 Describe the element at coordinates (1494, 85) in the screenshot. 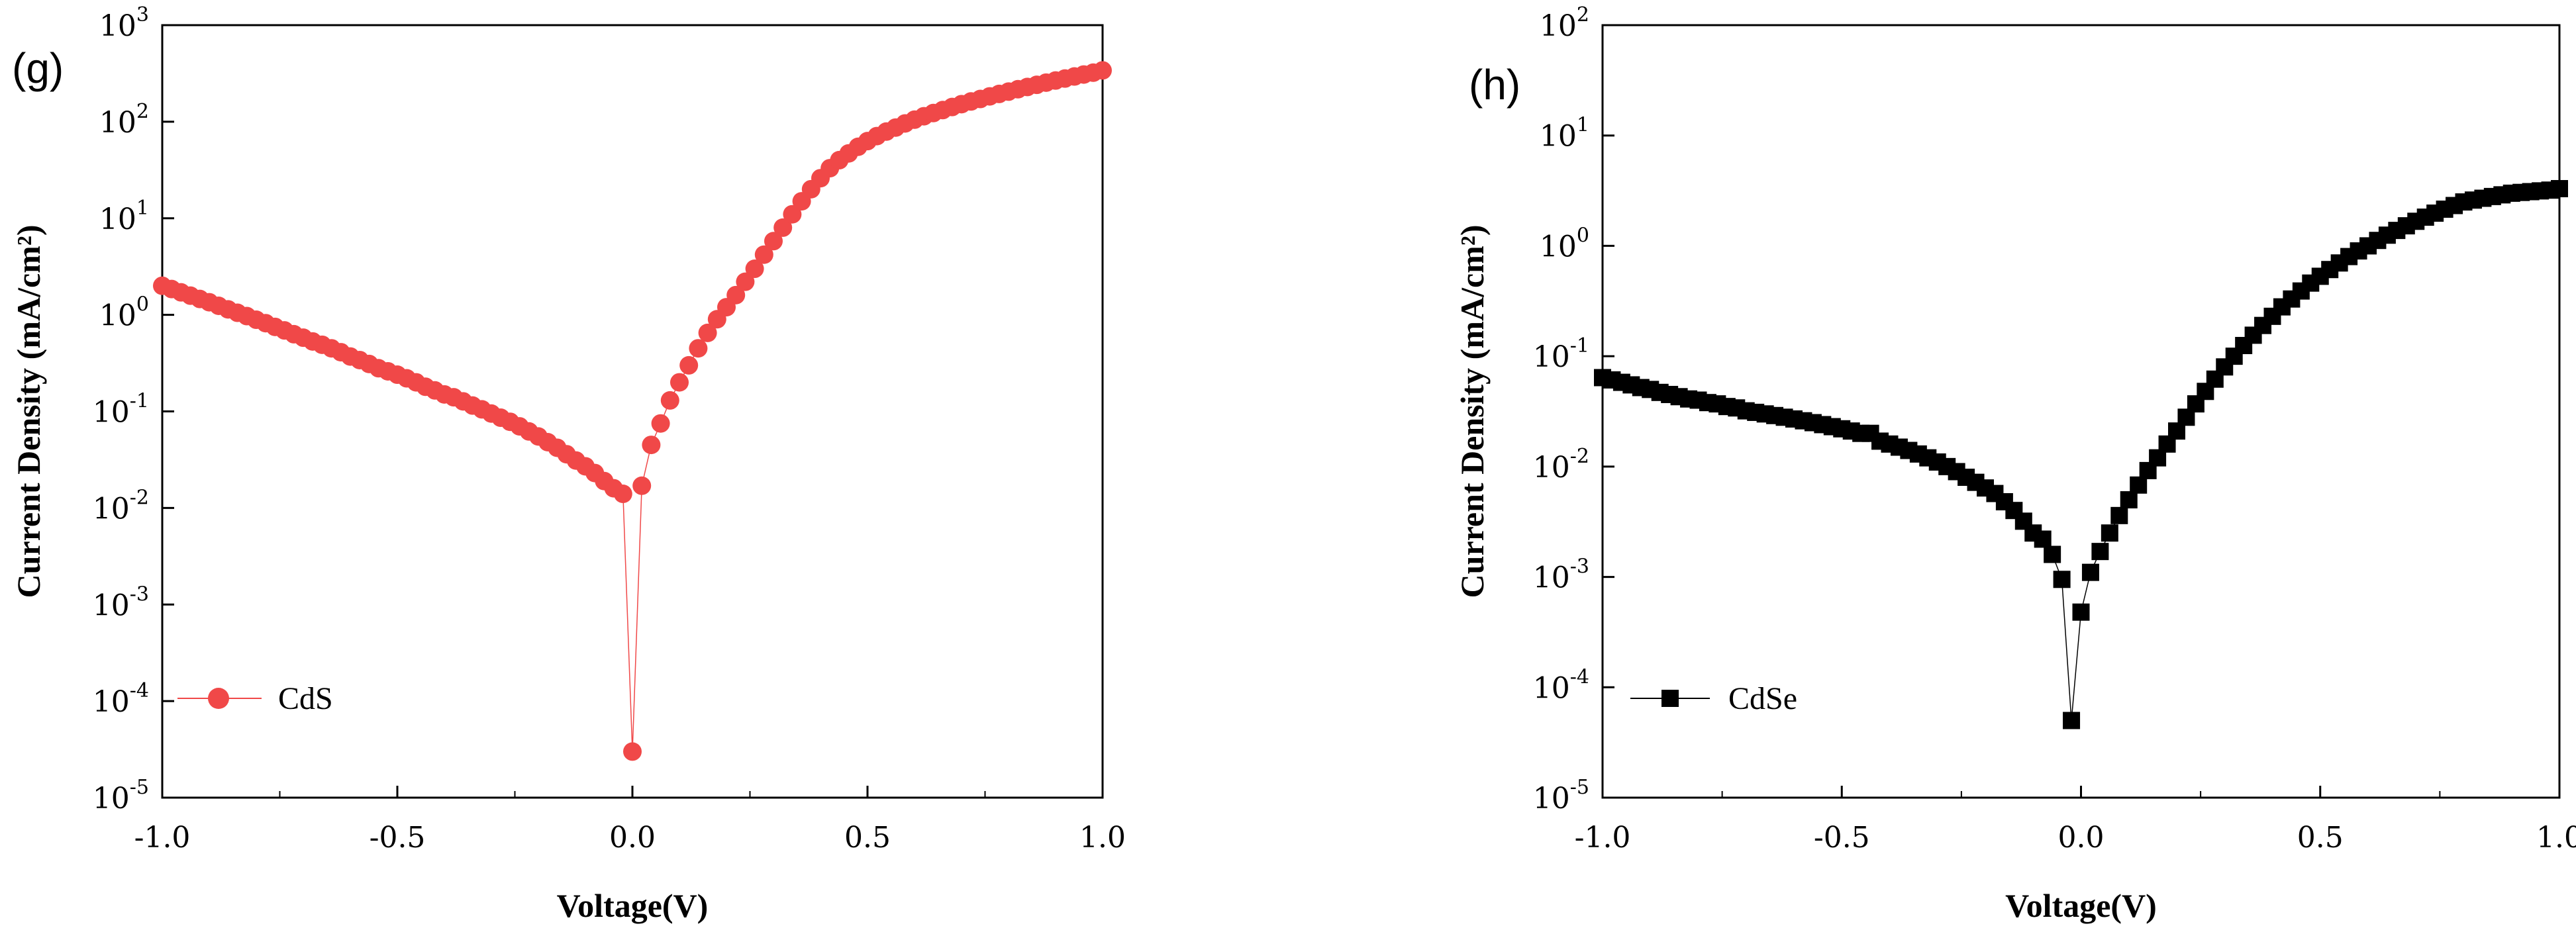

I see `panel-label: (h)` at that location.